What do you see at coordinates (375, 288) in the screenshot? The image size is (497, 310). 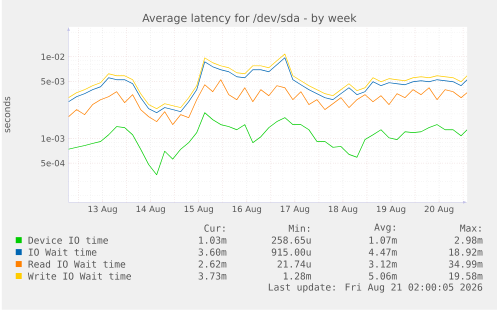 I see `text: Last update: Fri Aug 21 02:00:05 2026` at bounding box center [375, 288].